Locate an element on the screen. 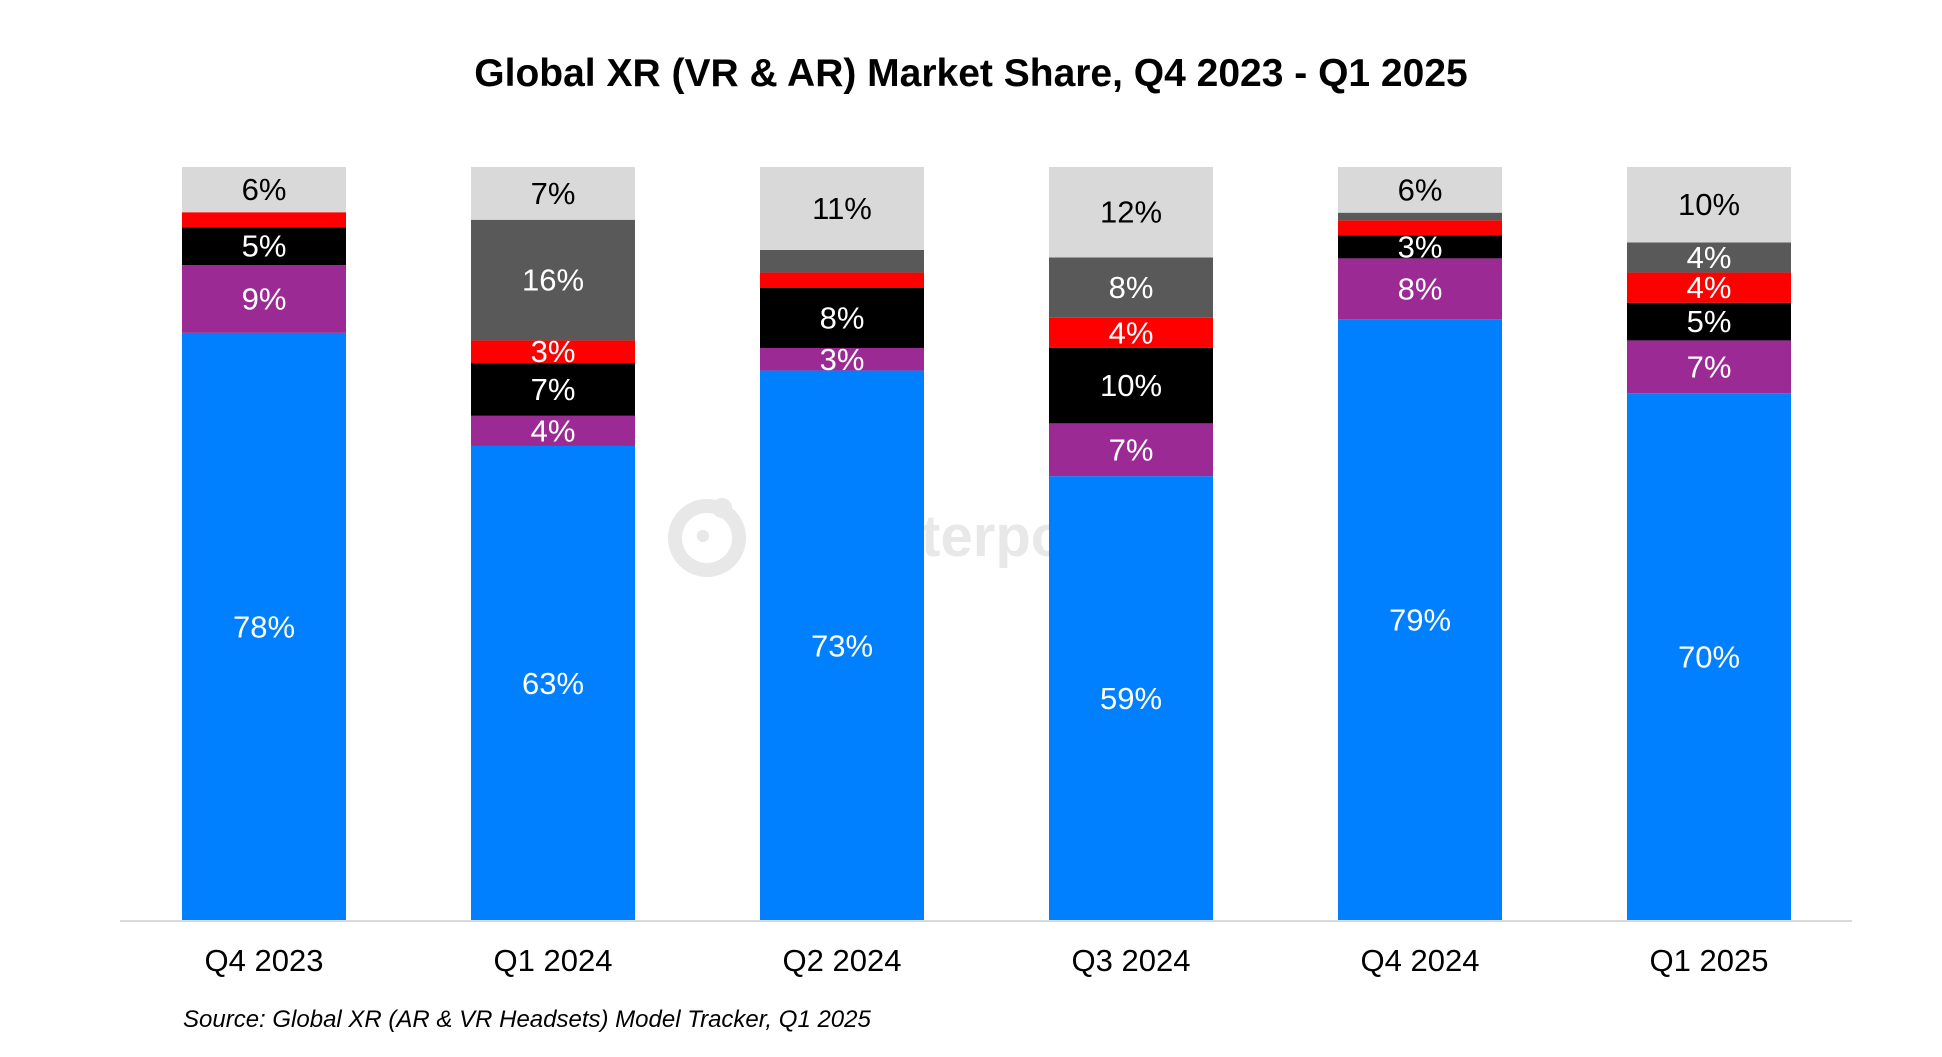  data-label-q1-2024-4: 16% is located at coordinates (553, 280).